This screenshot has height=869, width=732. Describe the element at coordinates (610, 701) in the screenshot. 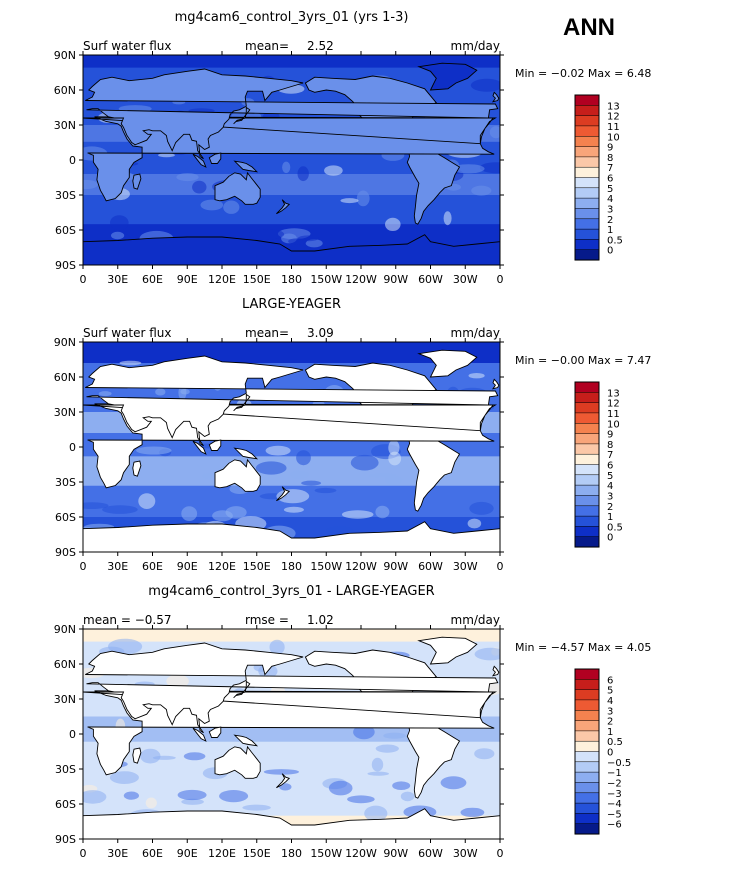

I see `colorbar-label: 4` at that location.